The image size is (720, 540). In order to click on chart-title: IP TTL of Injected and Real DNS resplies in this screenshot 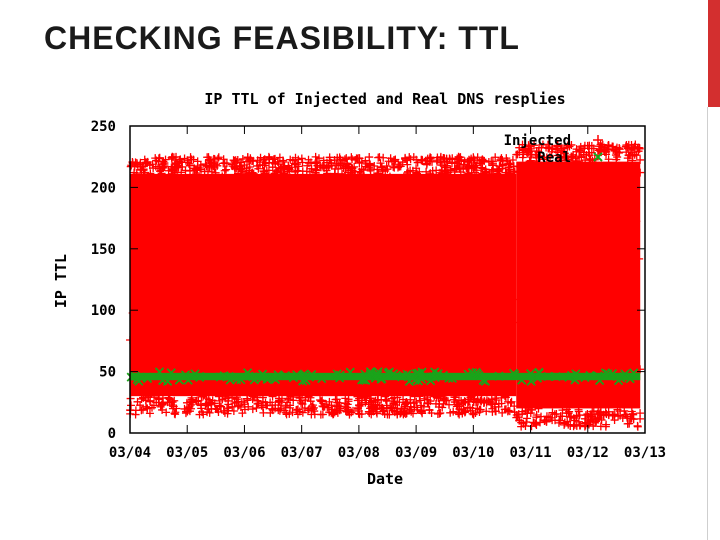, I will do `click(384, 99)`.